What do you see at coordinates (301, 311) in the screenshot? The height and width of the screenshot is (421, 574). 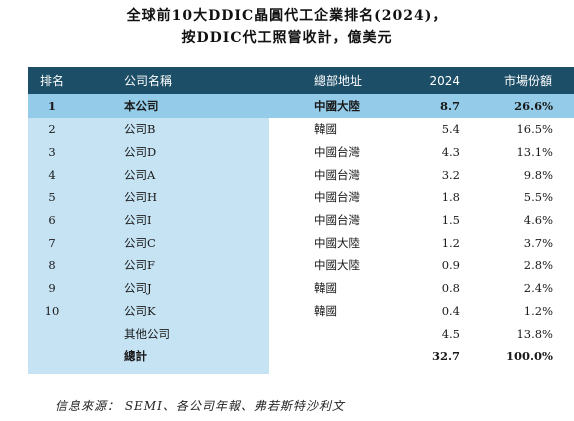 I see `table-row: 10 公司K 韓國 0.4 1.2%` at bounding box center [301, 311].